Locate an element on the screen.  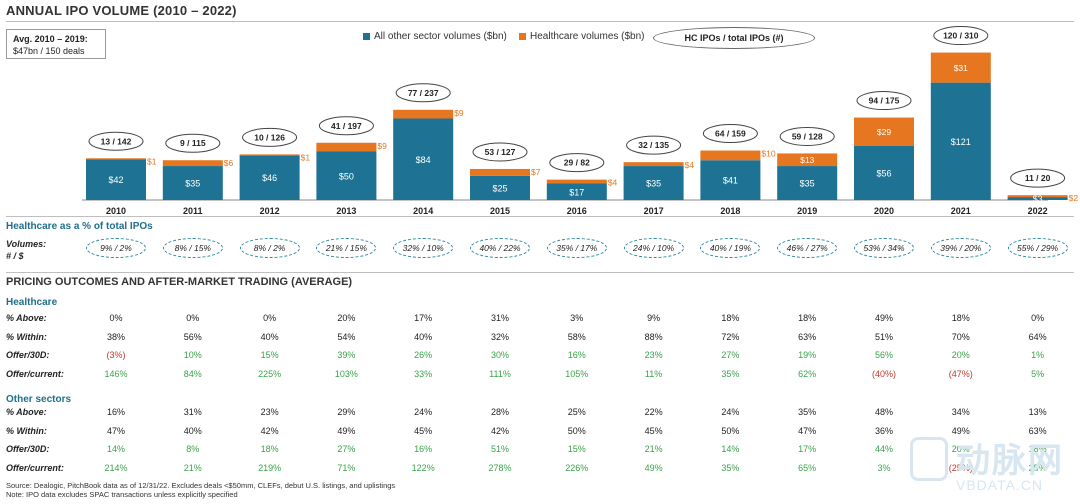
cell-hc-1-2015: 32% is located at coordinates (499, 336).